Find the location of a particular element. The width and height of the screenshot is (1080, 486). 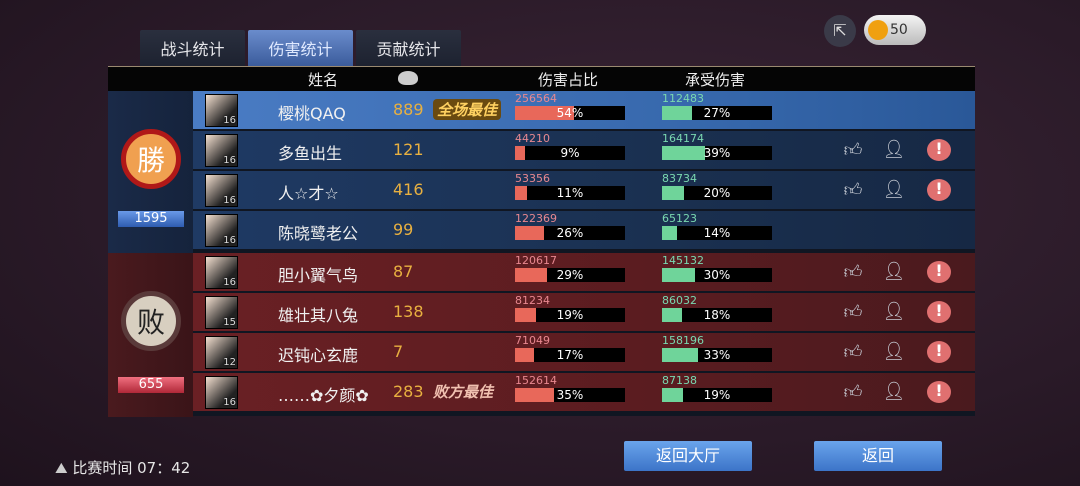

avatar: 12 is located at coordinates (221, 352).